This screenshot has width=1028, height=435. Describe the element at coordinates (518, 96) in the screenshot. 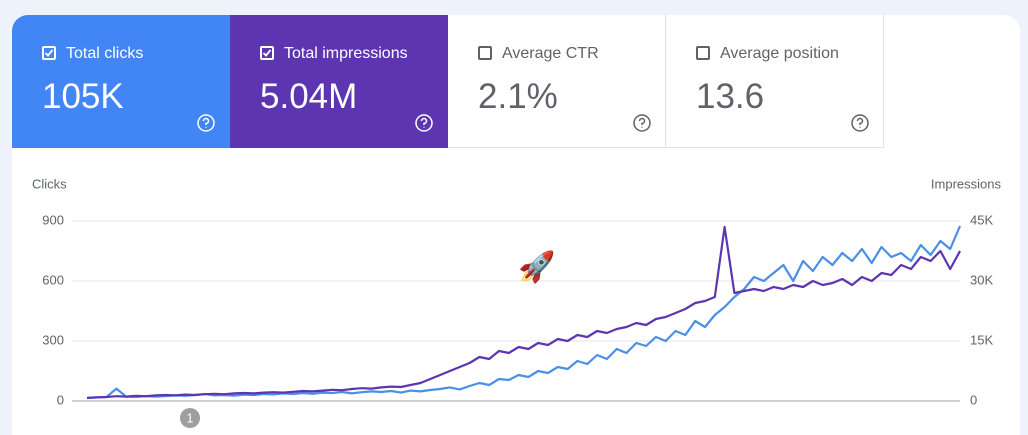

I see `metric-value: 2.1%` at that location.